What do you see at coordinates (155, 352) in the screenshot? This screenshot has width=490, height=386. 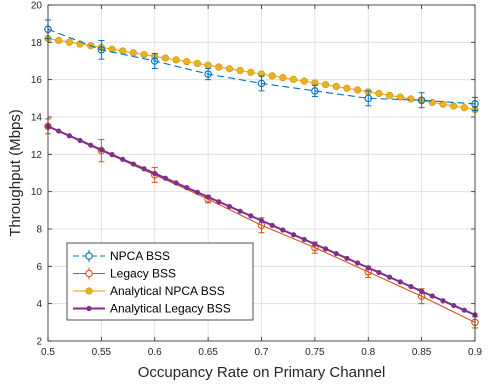 I see `x-tick-label: 0.6` at bounding box center [155, 352].